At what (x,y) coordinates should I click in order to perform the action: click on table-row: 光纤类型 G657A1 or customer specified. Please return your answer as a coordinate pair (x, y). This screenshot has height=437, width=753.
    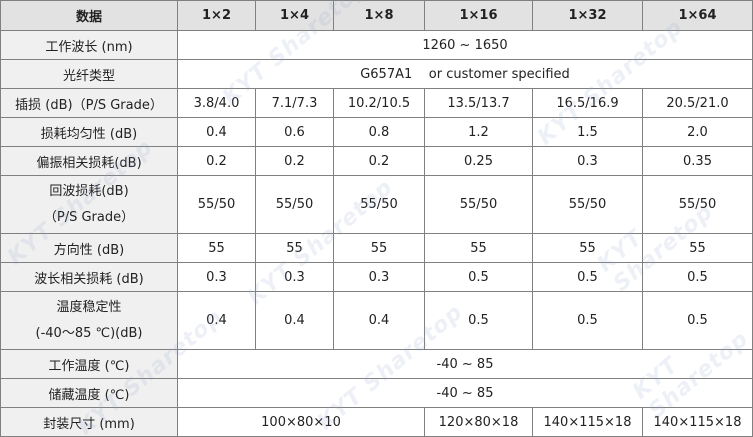
    Looking at the image, I should click on (376, 74).